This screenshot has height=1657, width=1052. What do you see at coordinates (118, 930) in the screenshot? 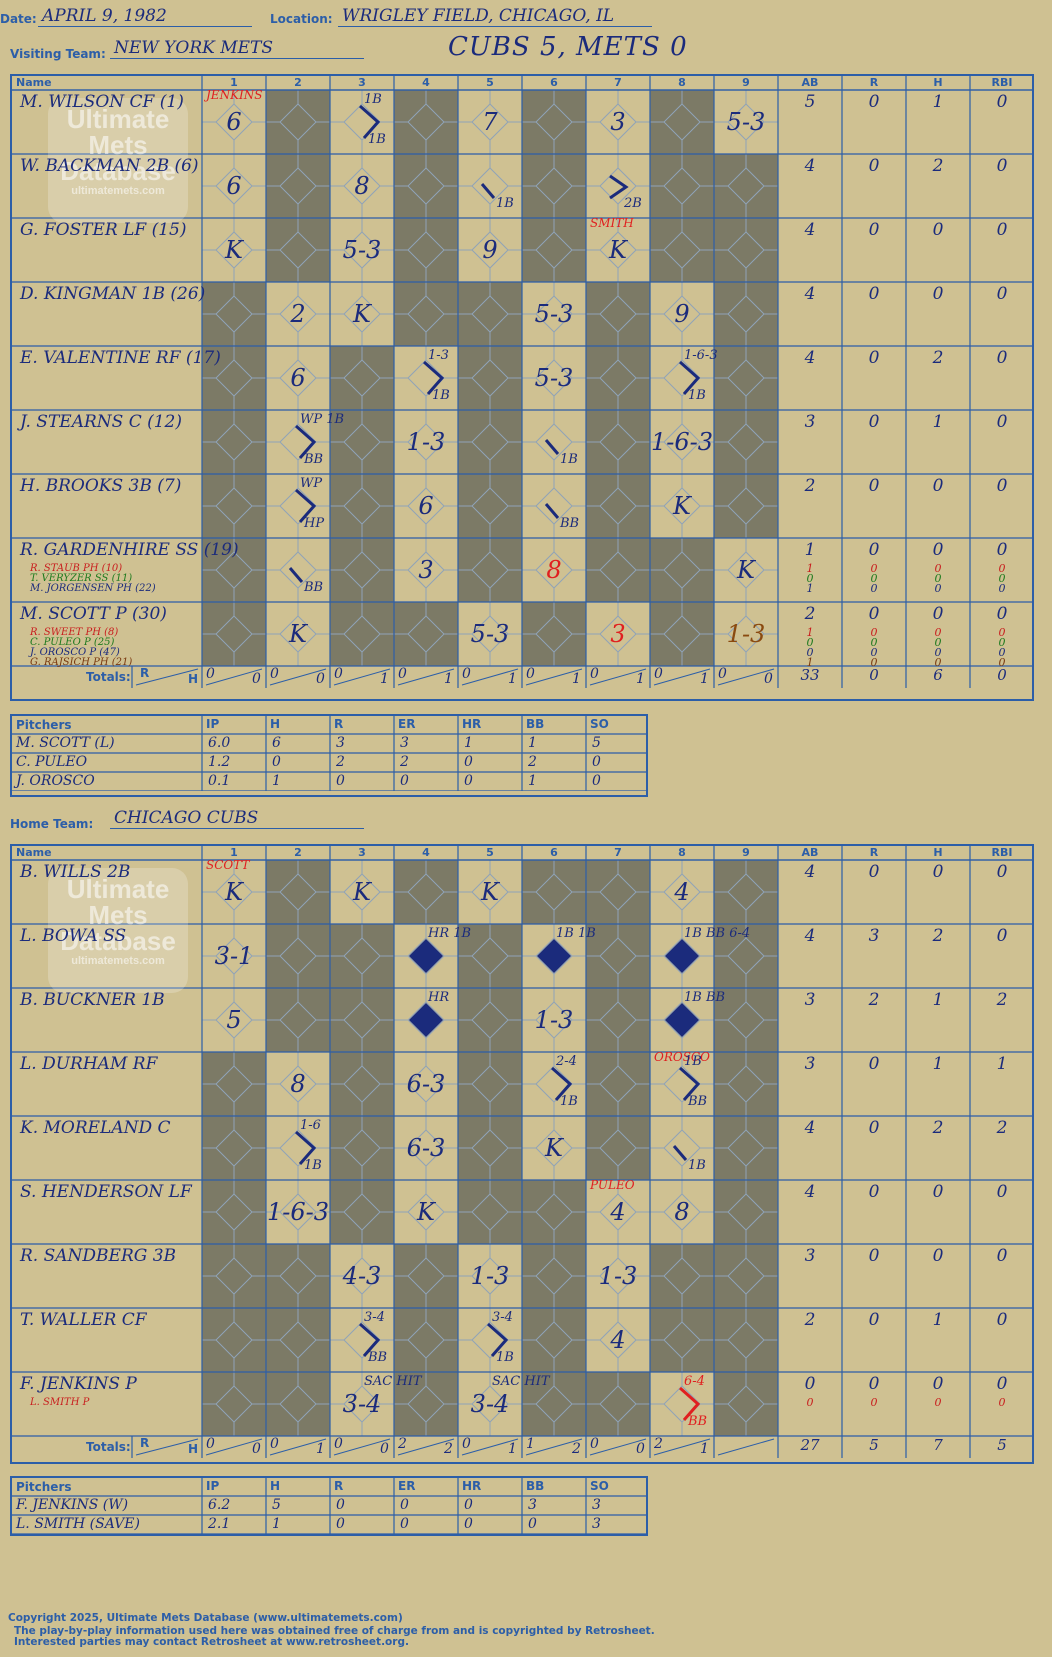
I see `watermark-logo: Ultimate Mets Database ultimatemets.com` at bounding box center [118, 930].